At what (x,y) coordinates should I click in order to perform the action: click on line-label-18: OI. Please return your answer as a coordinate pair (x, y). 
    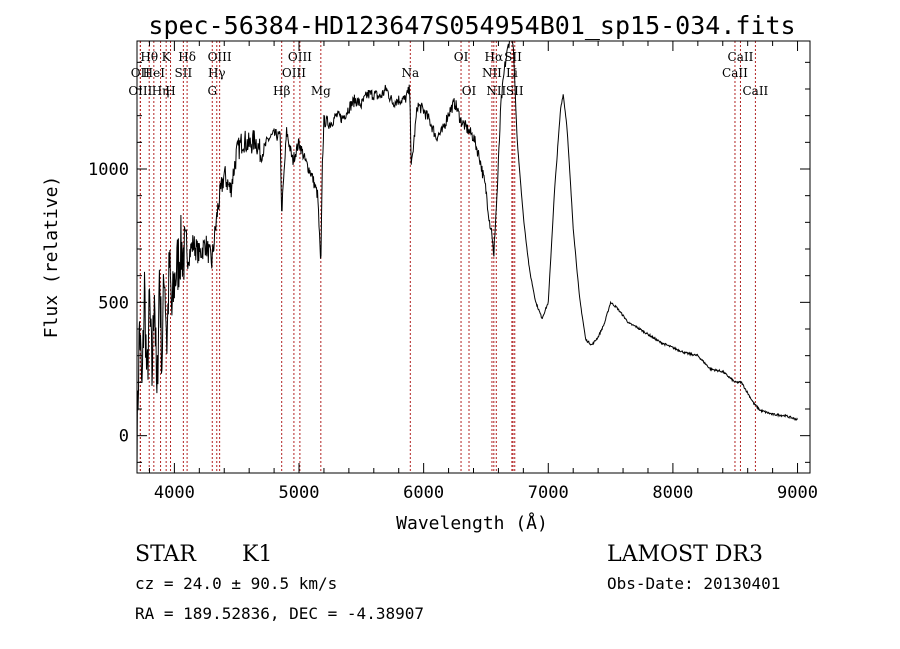
    Looking at the image, I should click on (469, 91).